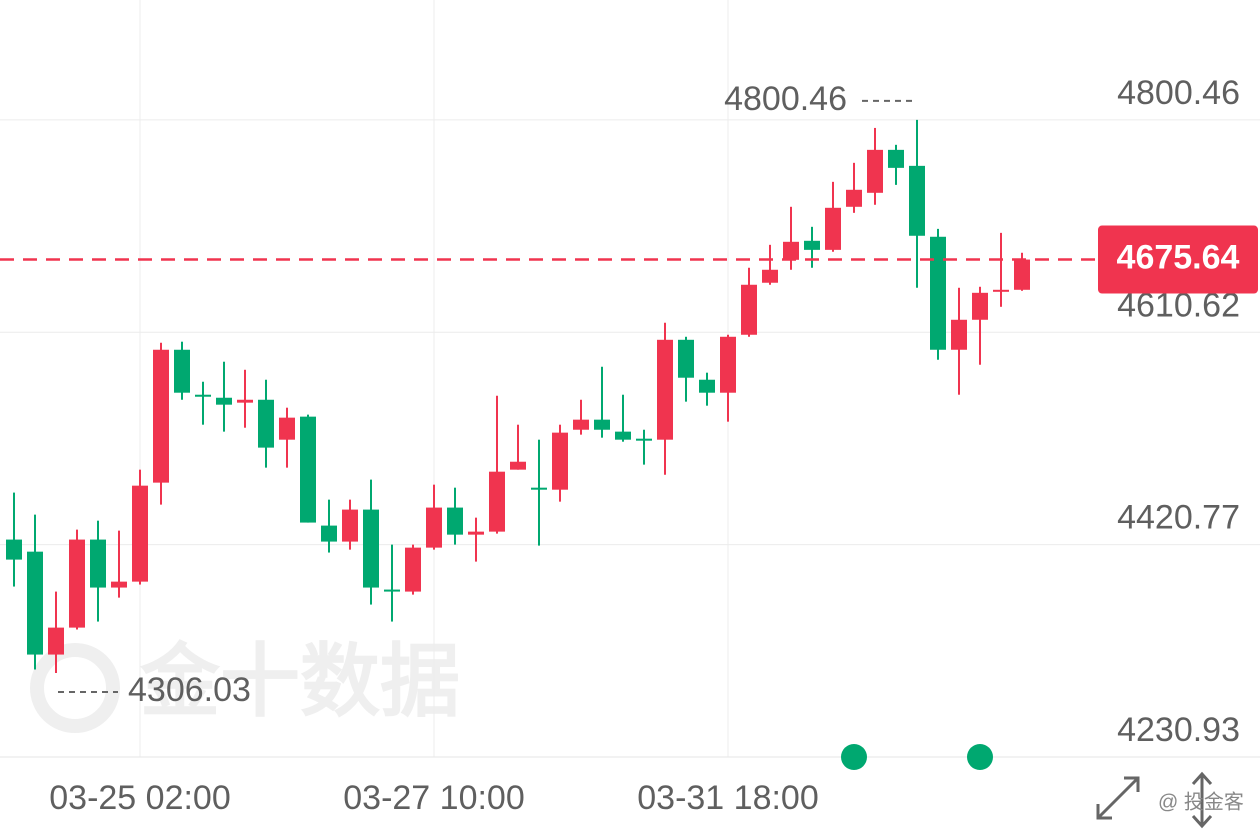 This screenshot has width=1260, height=829. I want to click on y-tick-label: 4230.93, so click(1178, 730).